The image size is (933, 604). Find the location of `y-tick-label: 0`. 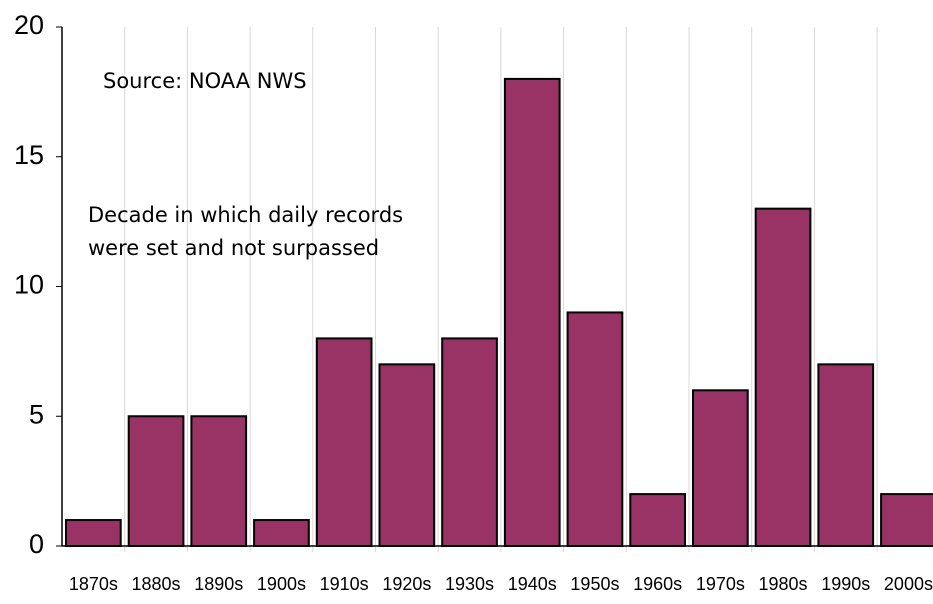

y-tick-label: 0 is located at coordinates (36, 544).